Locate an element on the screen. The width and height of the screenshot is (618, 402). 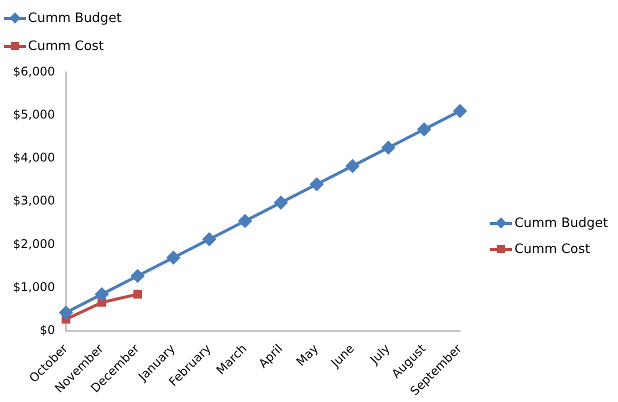
text: Cumm Cost is located at coordinates (552, 249).